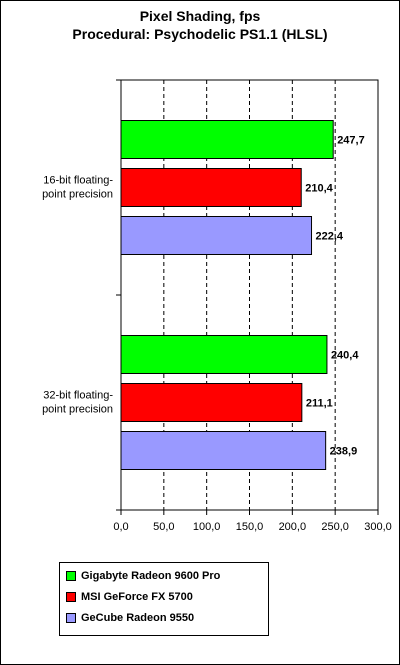 This screenshot has width=400, height=665. I want to click on chart-subtitle: Procedural: Psychodelic PS1.1 (HLSL), so click(200, 34).